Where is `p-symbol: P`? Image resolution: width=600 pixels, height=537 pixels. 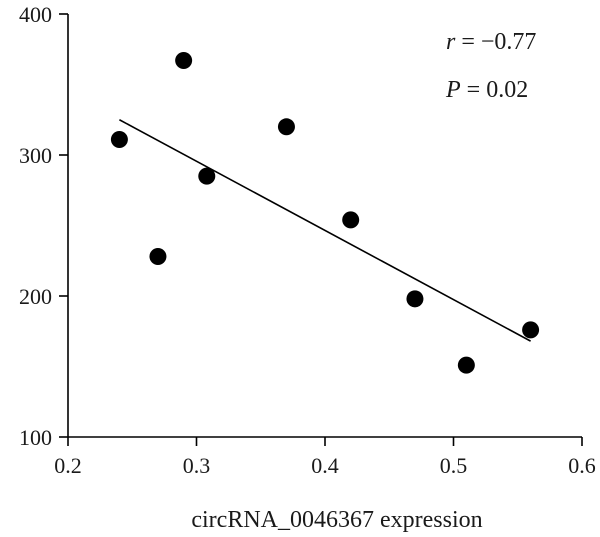
p-symbol: P is located at coordinates (453, 90).